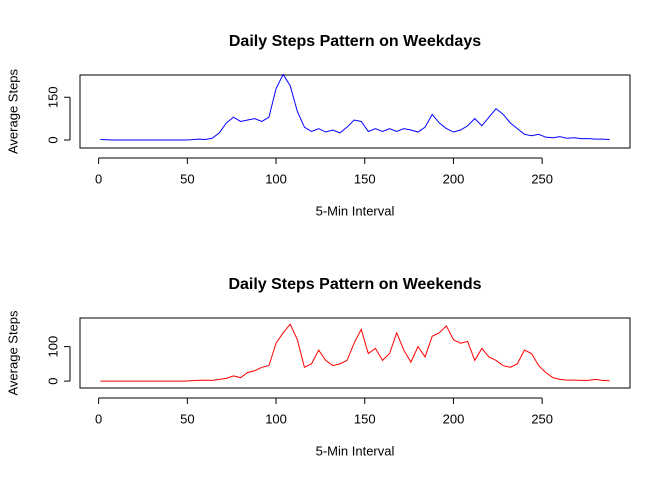  Describe the element at coordinates (52, 347) in the screenshot. I see `y-tick-label: 100` at that location.